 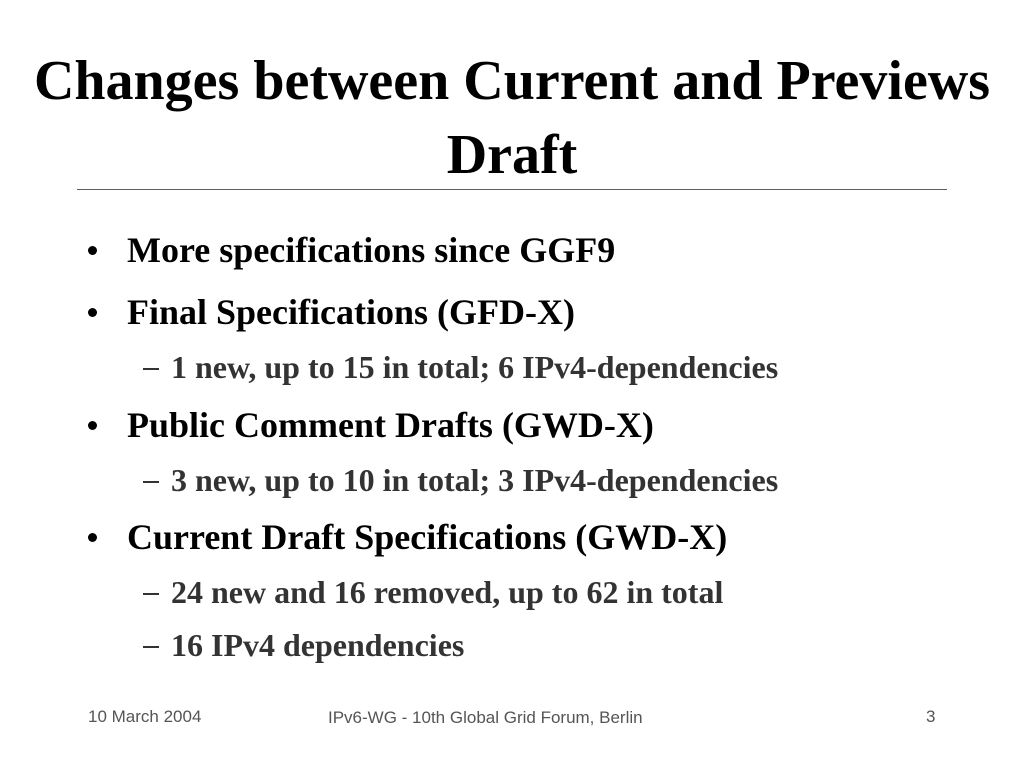 What do you see at coordinates (485, 717) in the screenshot?
I see `footer-center: IPv6-WG - 10th Global Grid Forum, Berlin` at bounding box center [485, 717].